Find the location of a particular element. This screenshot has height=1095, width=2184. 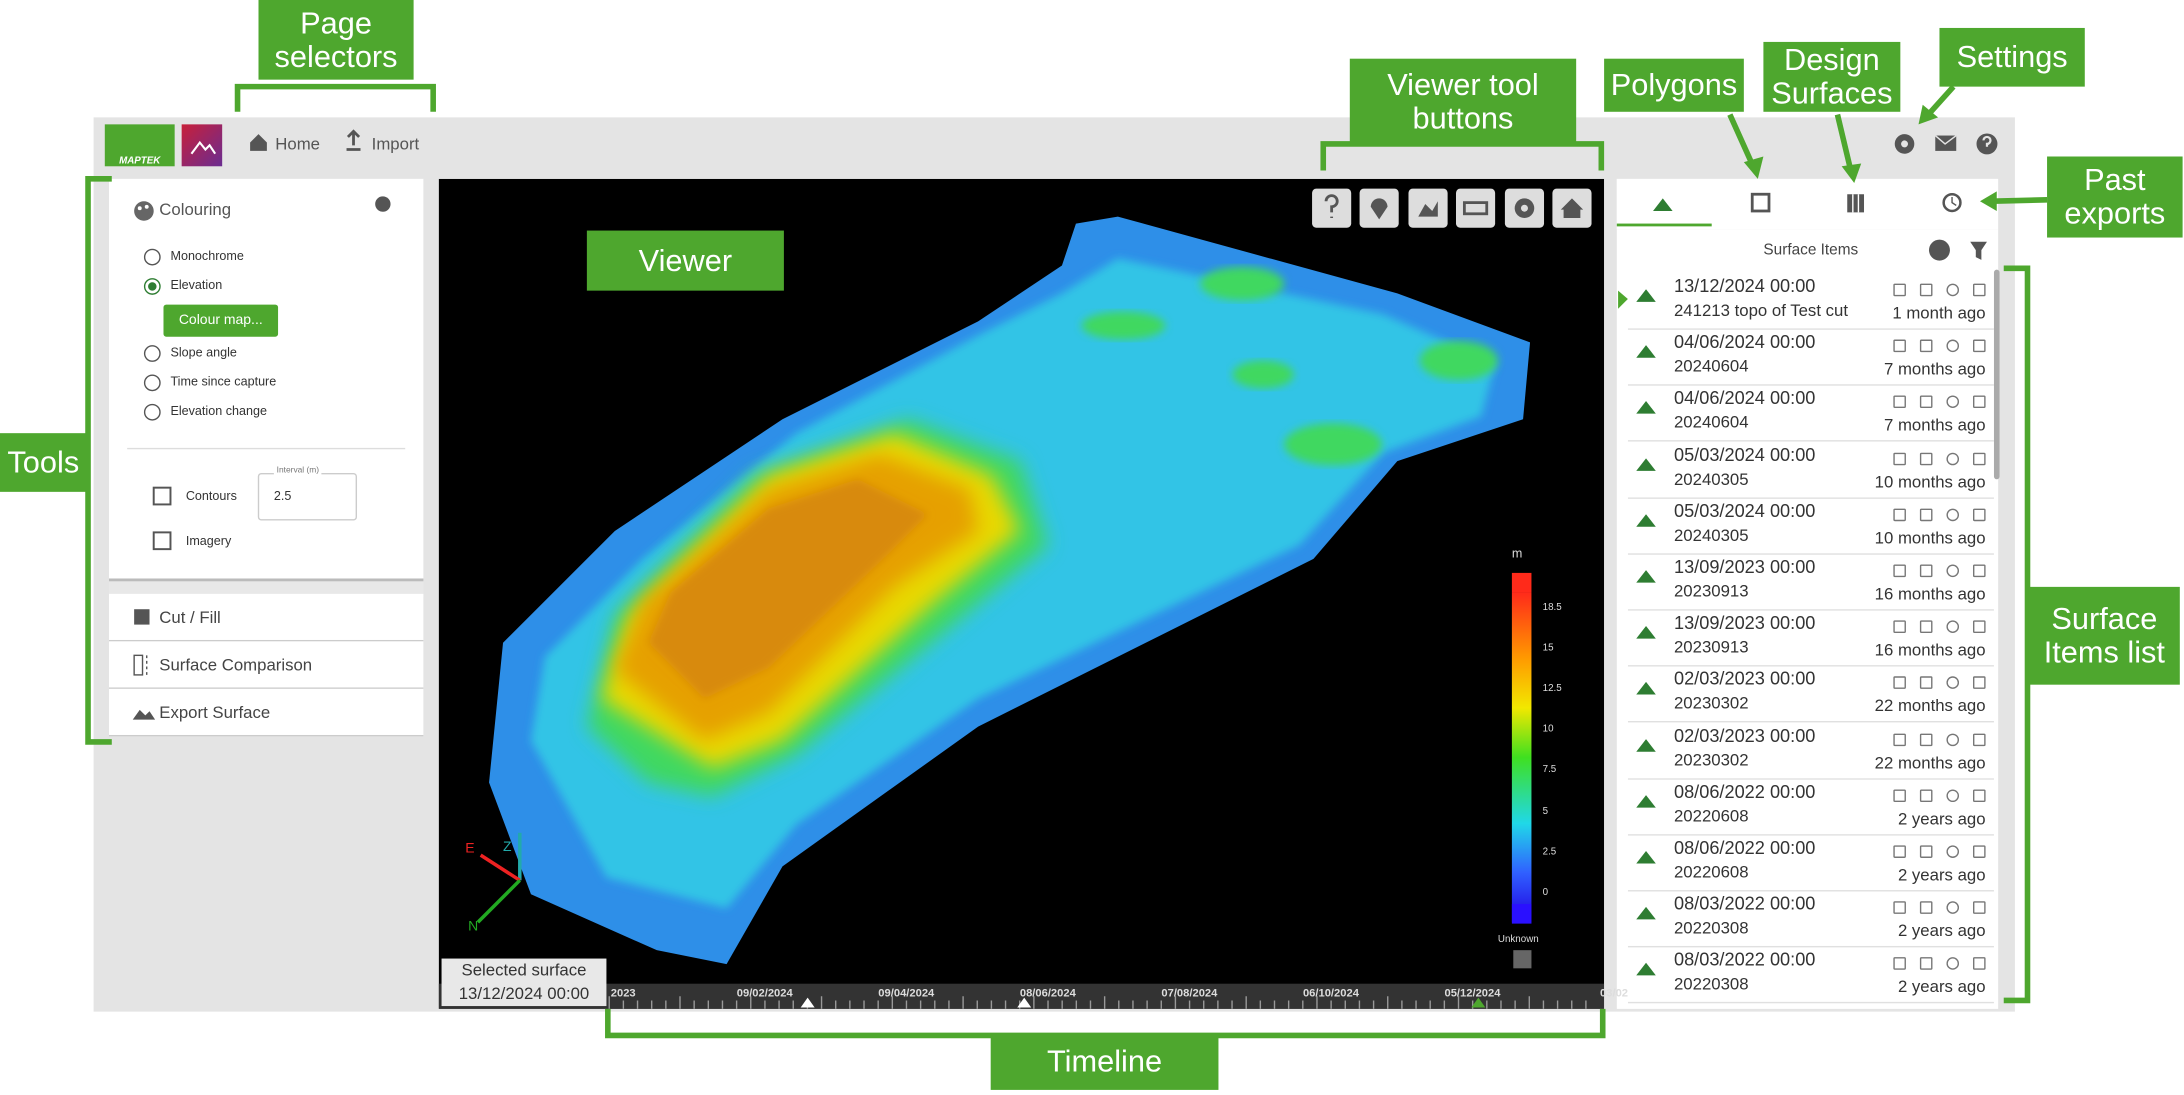

nav-home: Home is located at coordinates (298, 144).